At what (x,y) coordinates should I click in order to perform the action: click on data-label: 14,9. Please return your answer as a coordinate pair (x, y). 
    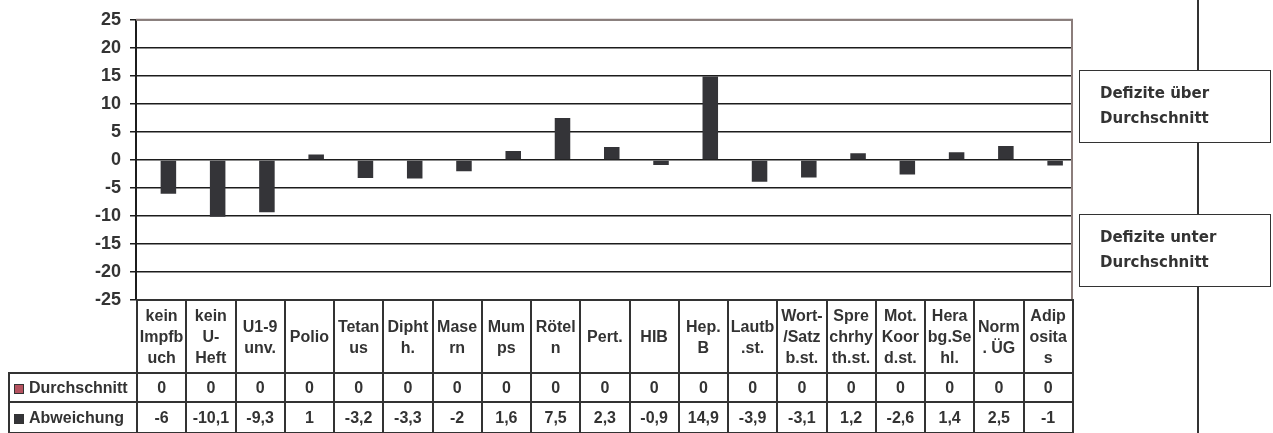
    Looking at the image, I should click on (703, 417).